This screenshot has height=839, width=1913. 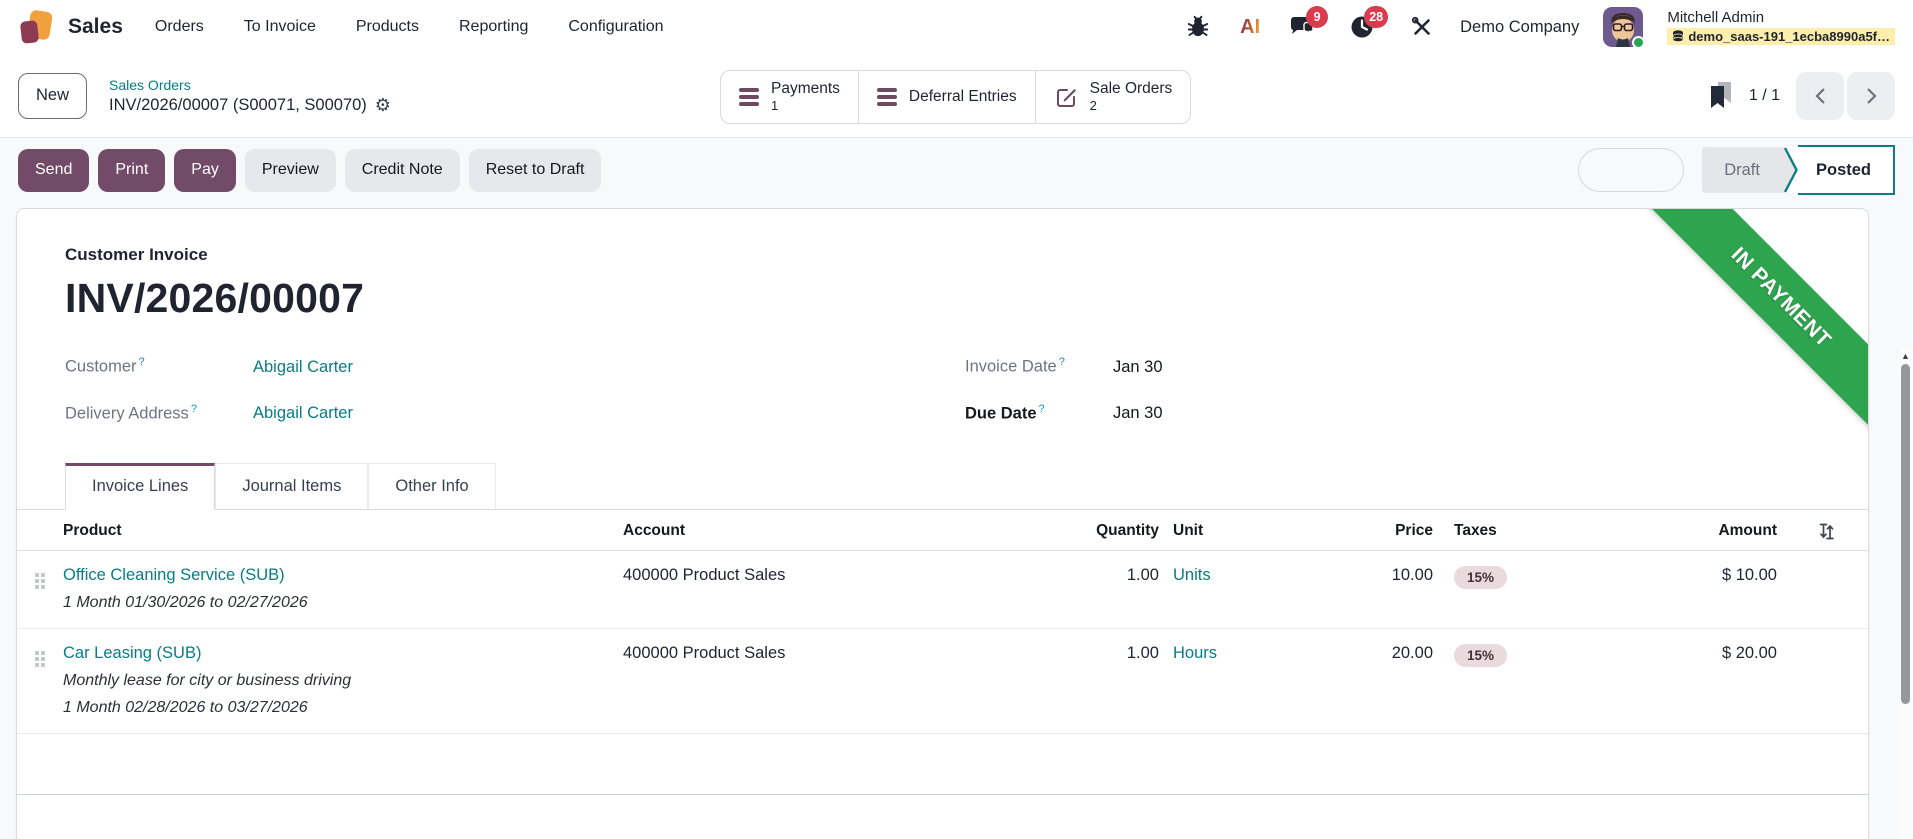 I want to click on delivery-address-field: Delivery Address? Abigail Carter, so click(x=209, y=412).